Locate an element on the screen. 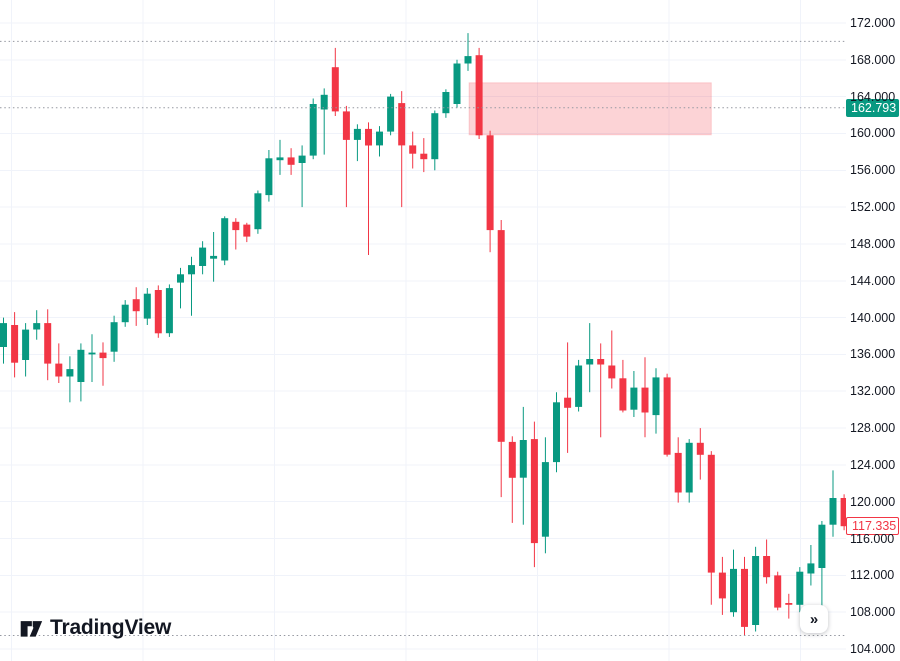 The image size is (900, 661). price-label: 108.000 is located at coordinates (873, 612).